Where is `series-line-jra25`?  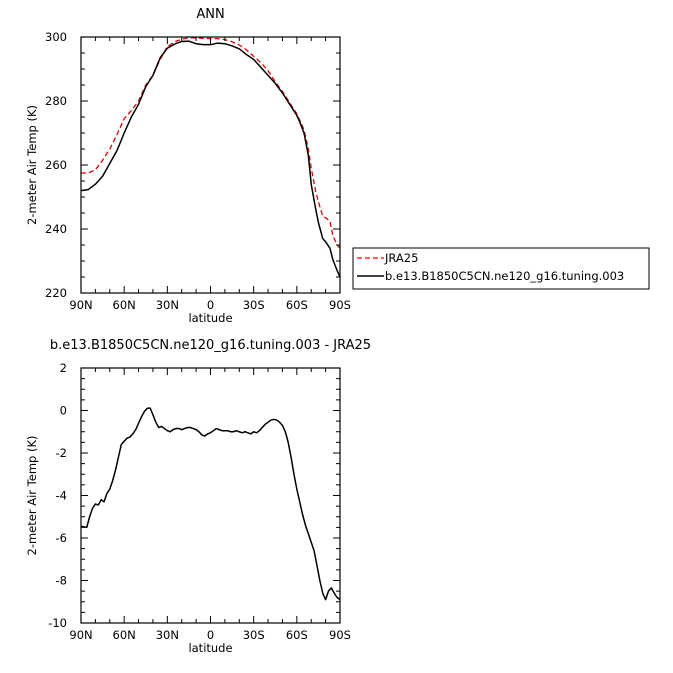
series-line-jra25 is located at coordinates (211, 142).